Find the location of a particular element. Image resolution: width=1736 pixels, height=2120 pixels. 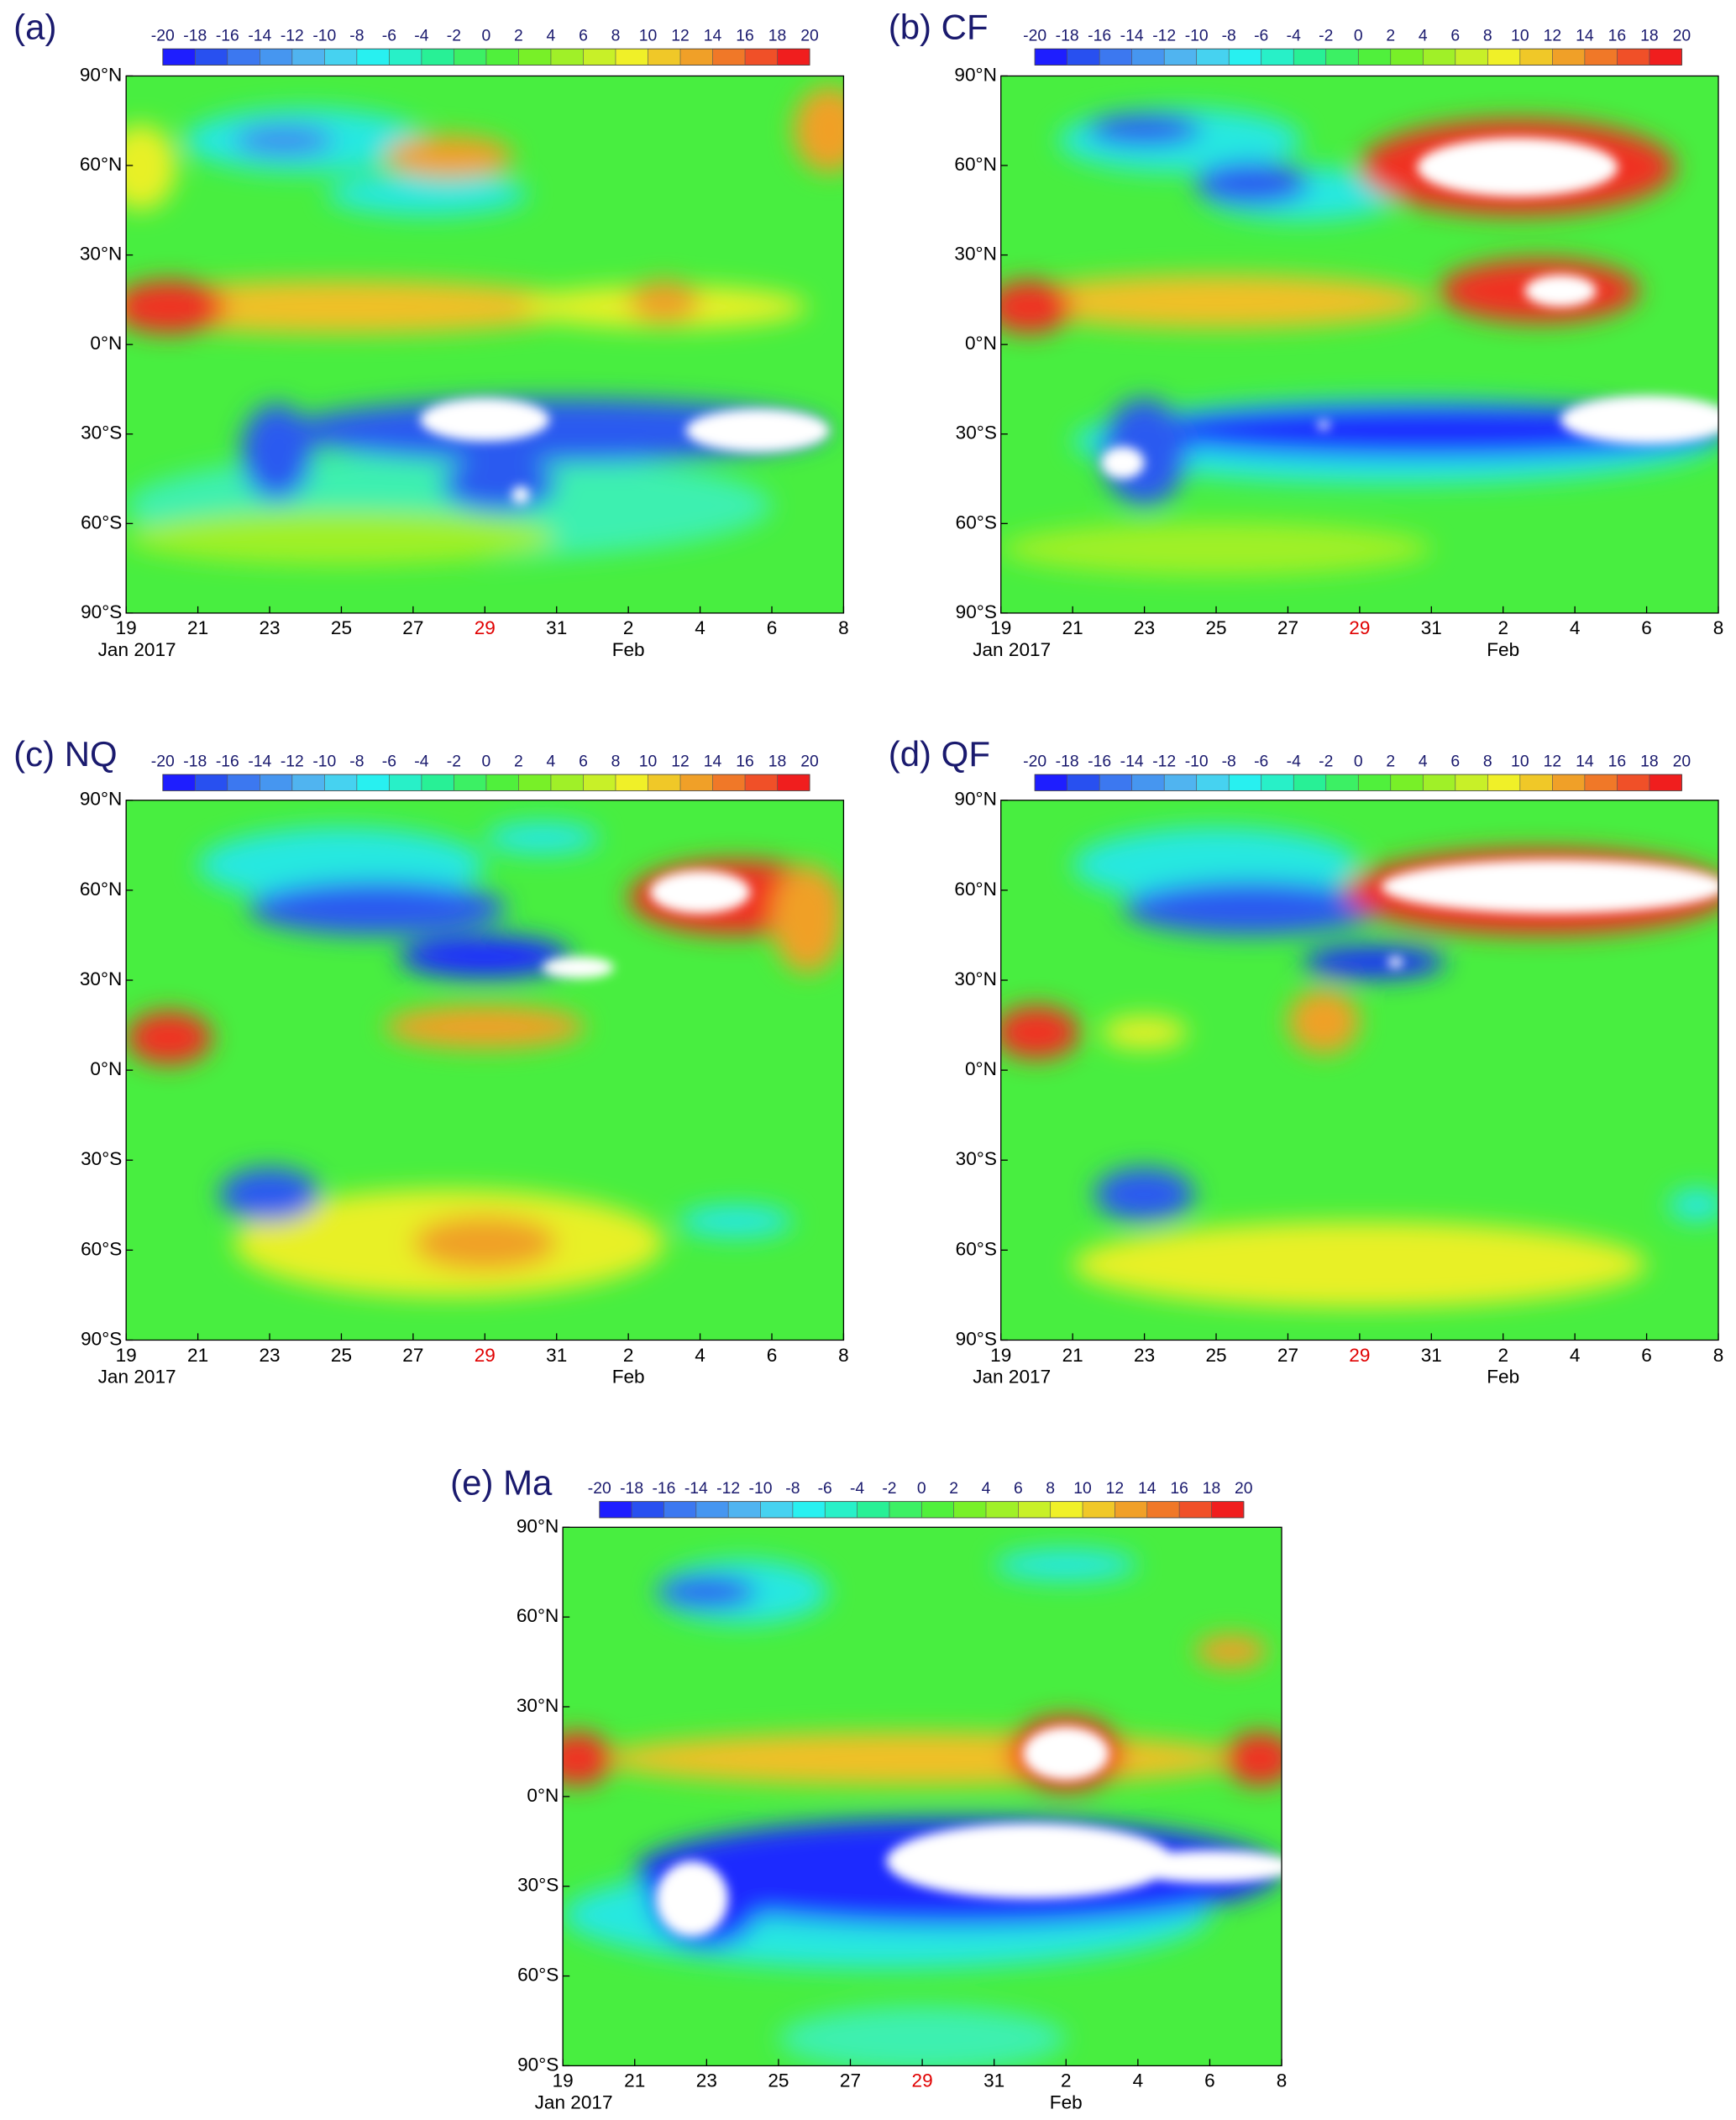

x-tick-label: 31 is located at coordinates (993, 2080).